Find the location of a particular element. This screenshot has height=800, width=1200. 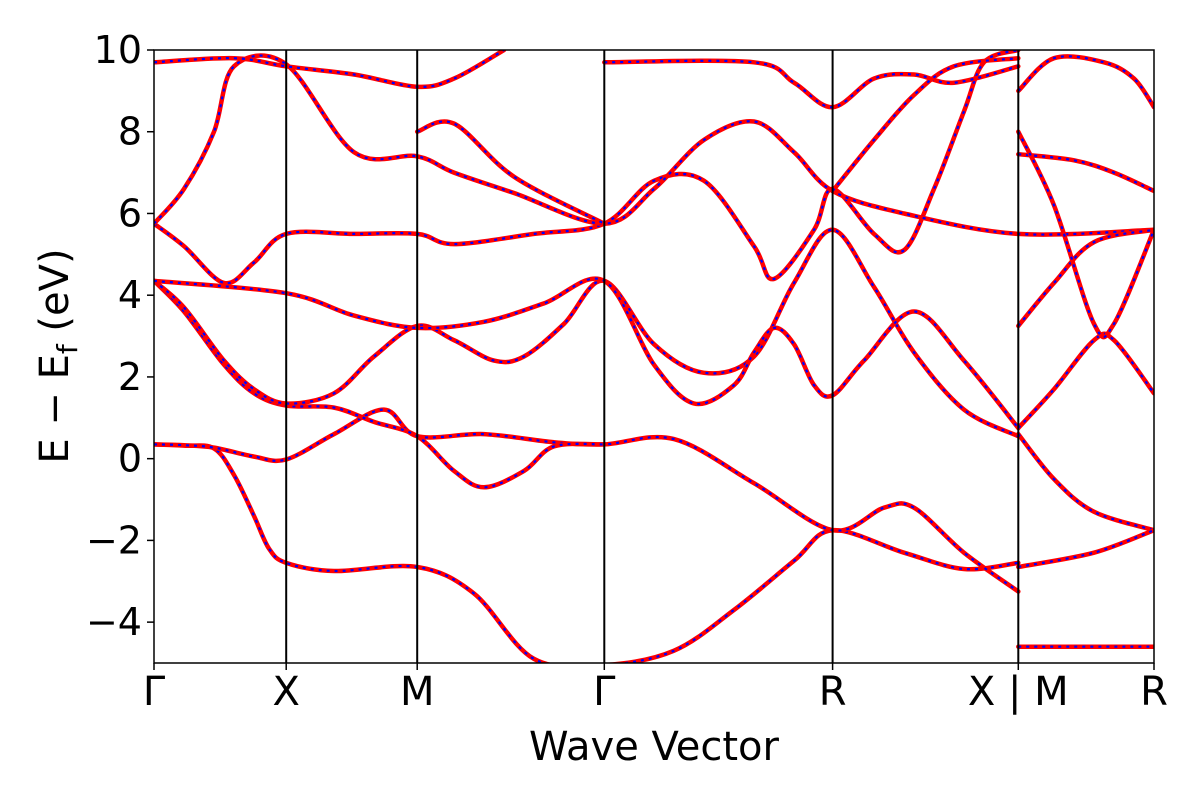

y-tick-label: 10 is located at coordinates (118, 50).